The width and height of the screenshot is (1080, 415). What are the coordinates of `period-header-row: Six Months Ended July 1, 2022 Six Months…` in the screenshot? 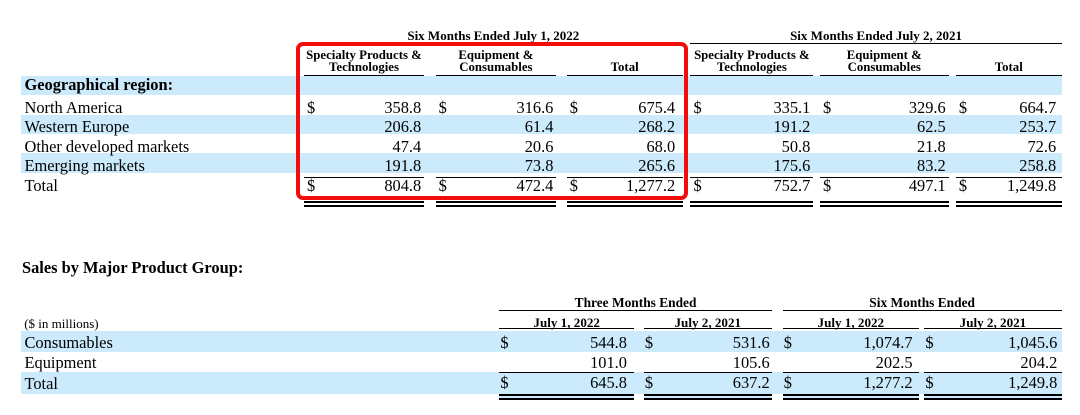 It's located at (541, 34).